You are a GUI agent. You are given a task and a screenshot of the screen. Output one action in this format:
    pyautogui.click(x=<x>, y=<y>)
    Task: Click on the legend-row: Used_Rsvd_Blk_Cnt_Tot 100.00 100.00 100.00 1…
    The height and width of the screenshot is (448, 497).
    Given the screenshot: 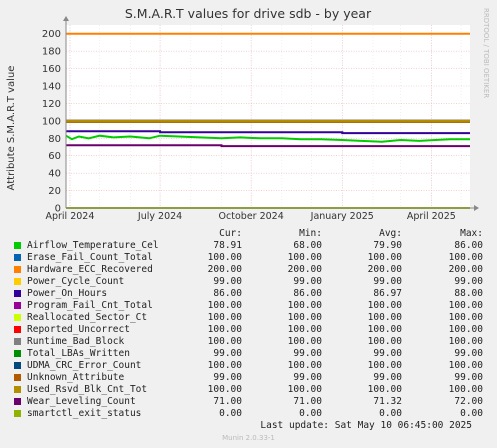 What is the action you would take?
    pyautogui.click(x=248, y=390)
    